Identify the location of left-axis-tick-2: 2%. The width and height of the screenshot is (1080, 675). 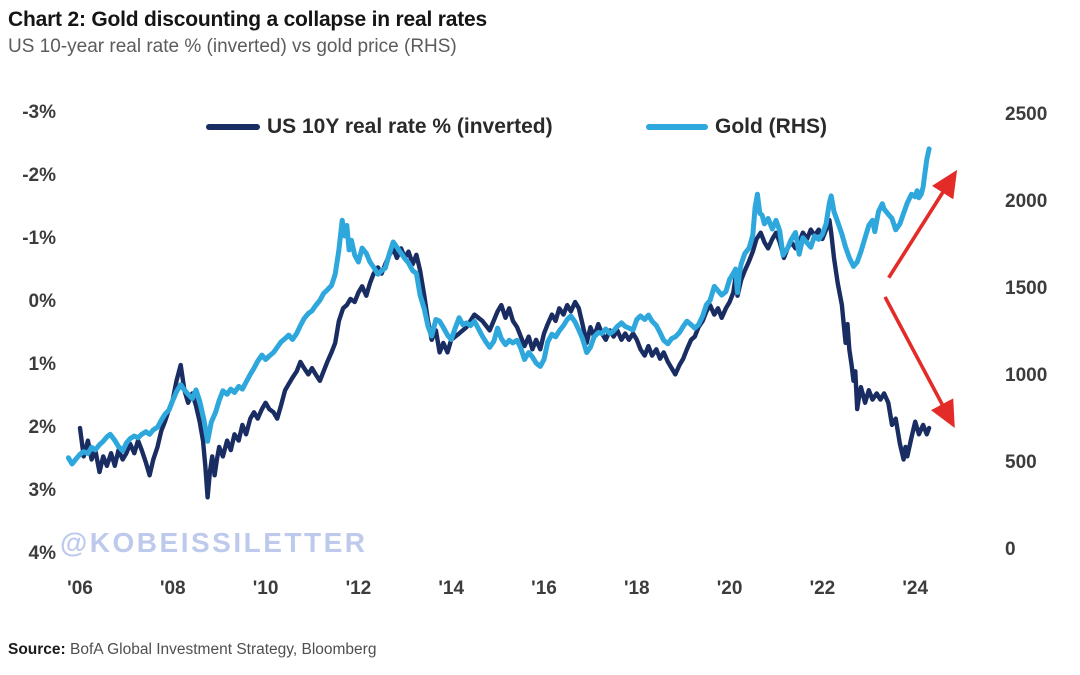
(42, 427).